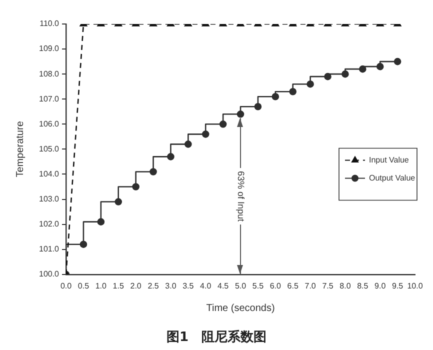  I want to click on x-tick-label: 2.5, so click(154, 285).